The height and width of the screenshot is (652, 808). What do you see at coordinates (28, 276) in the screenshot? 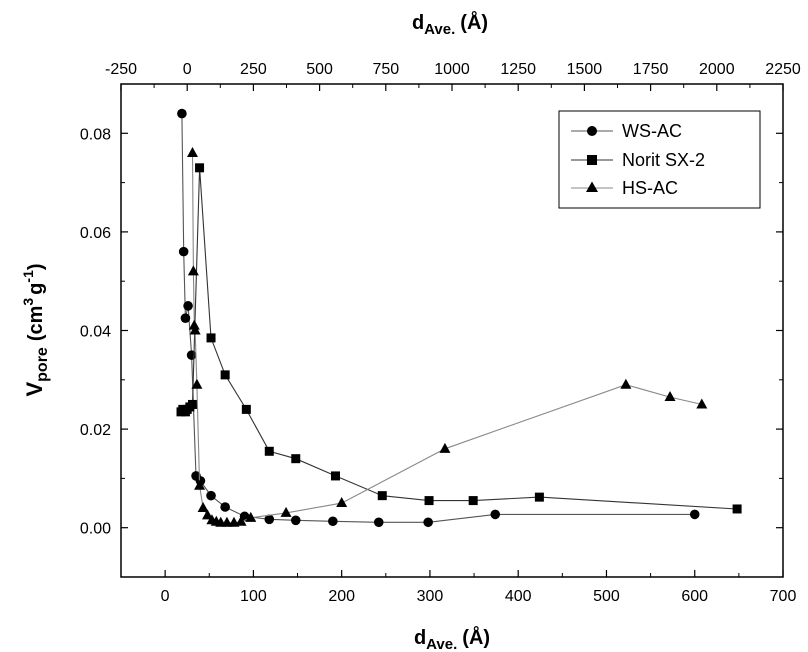
I see `y-axis-title-sup2: -1` at bounding box center [28, 276].